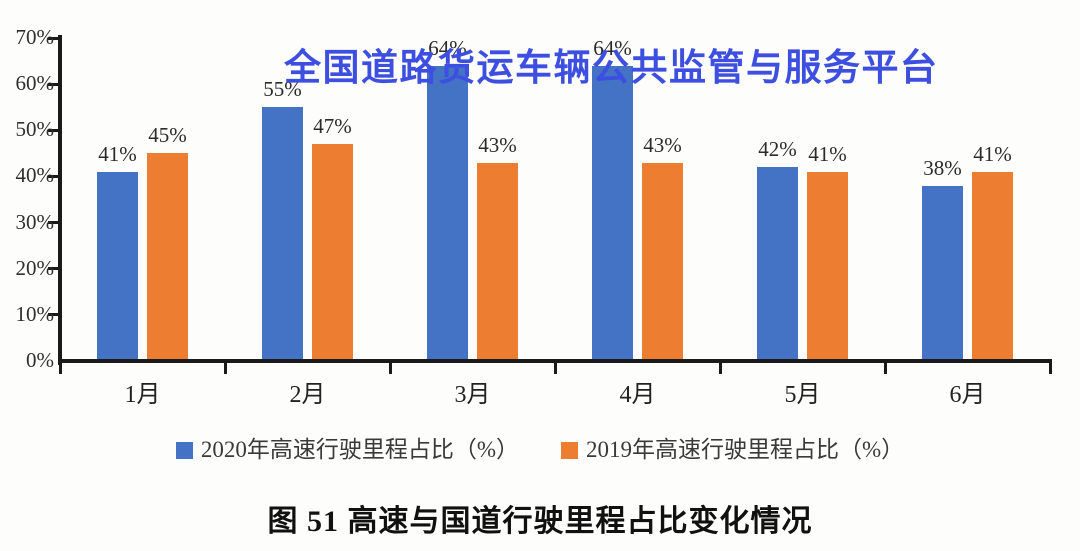 This screenshot has height=551, width=1080. I want to click on bar-3月-2019年高速行驶里程占比（%）, so click(497, 261).